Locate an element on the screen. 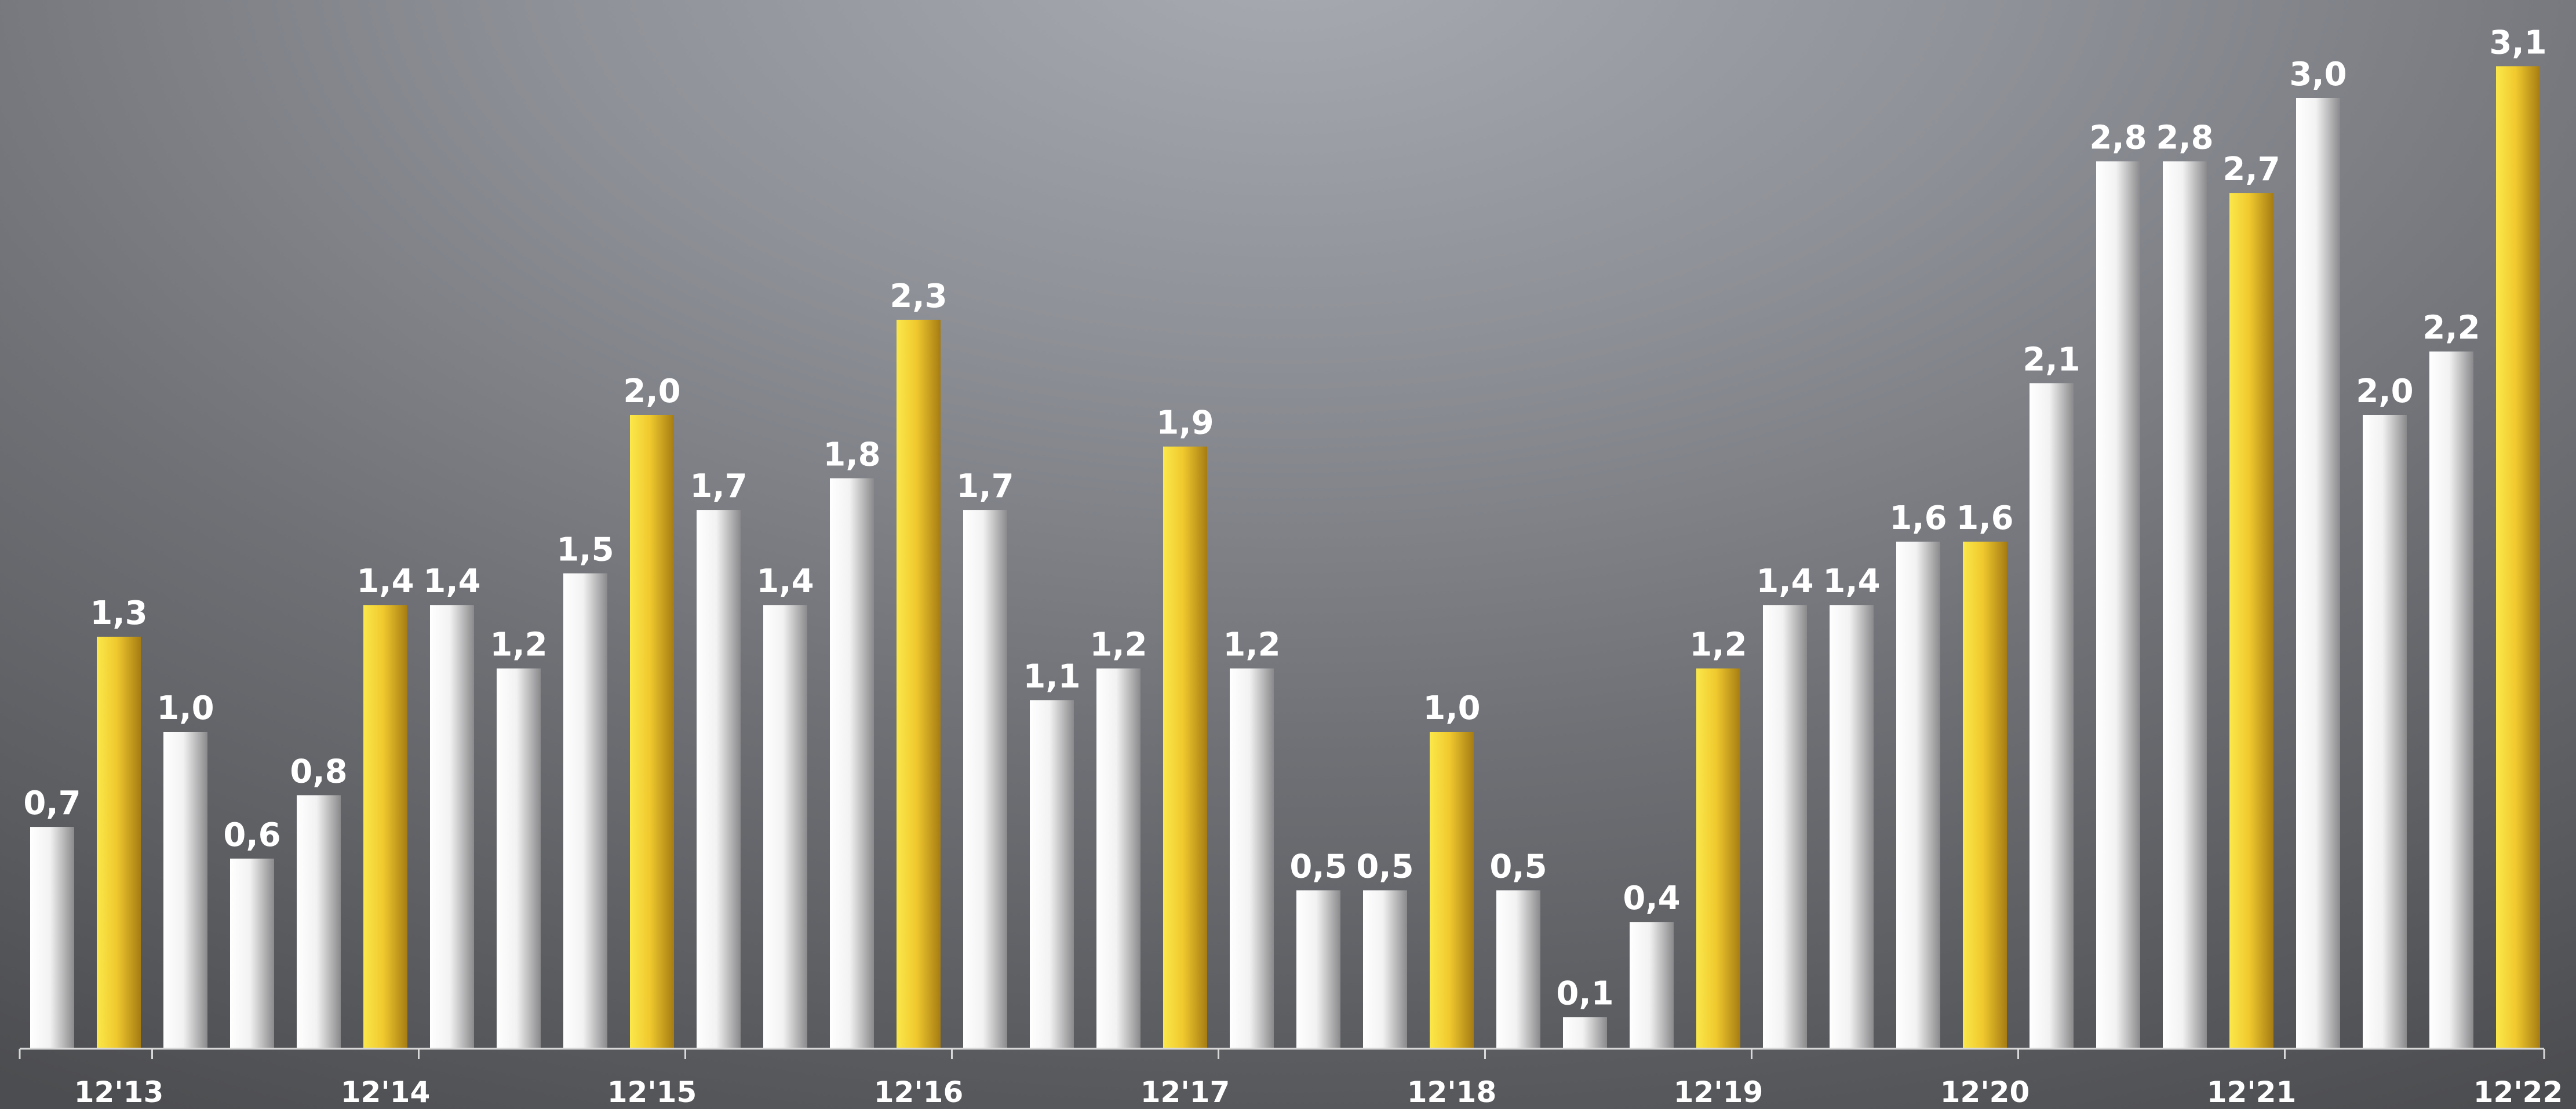 This screenshot has height=1109, width=2576. bar-value-label: 1,5 is located at coordinates (585, 550).